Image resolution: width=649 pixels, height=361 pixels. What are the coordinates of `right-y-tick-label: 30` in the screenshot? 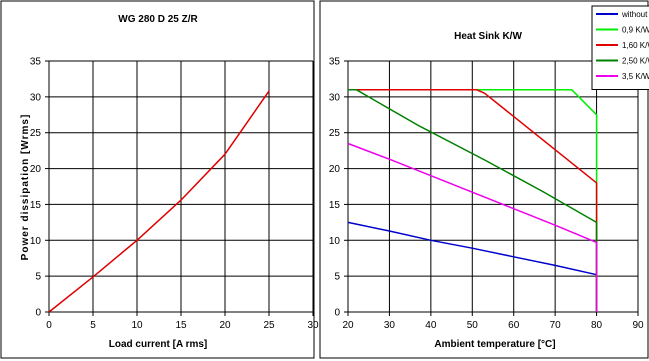 It's located at (335, 97).